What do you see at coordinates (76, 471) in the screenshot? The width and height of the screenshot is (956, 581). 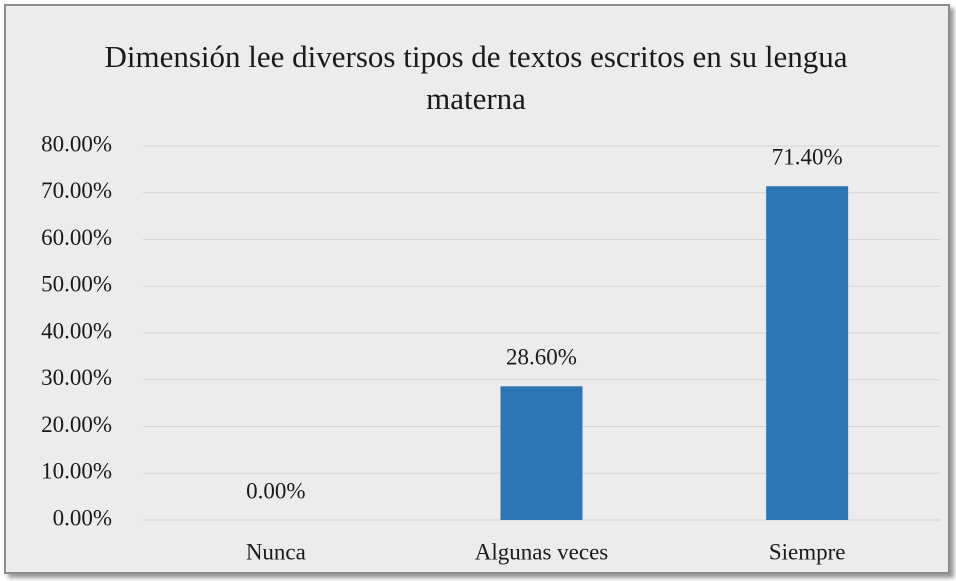 I see `y-tick-label: 10.00%` at bounding box center [76, 471].